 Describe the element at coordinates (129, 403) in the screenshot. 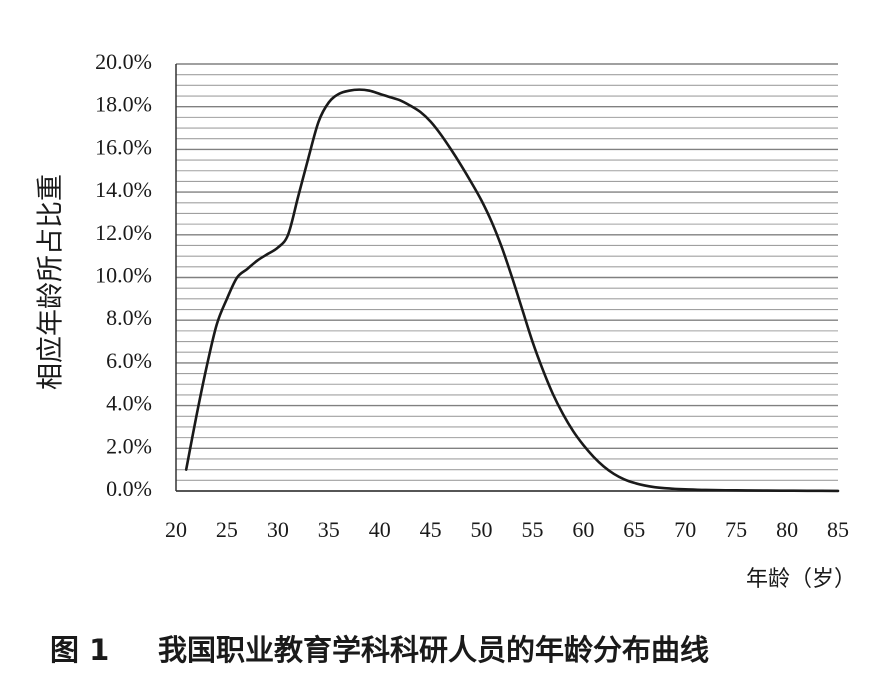

I see `y-tick-label: 4.0%` at that location.